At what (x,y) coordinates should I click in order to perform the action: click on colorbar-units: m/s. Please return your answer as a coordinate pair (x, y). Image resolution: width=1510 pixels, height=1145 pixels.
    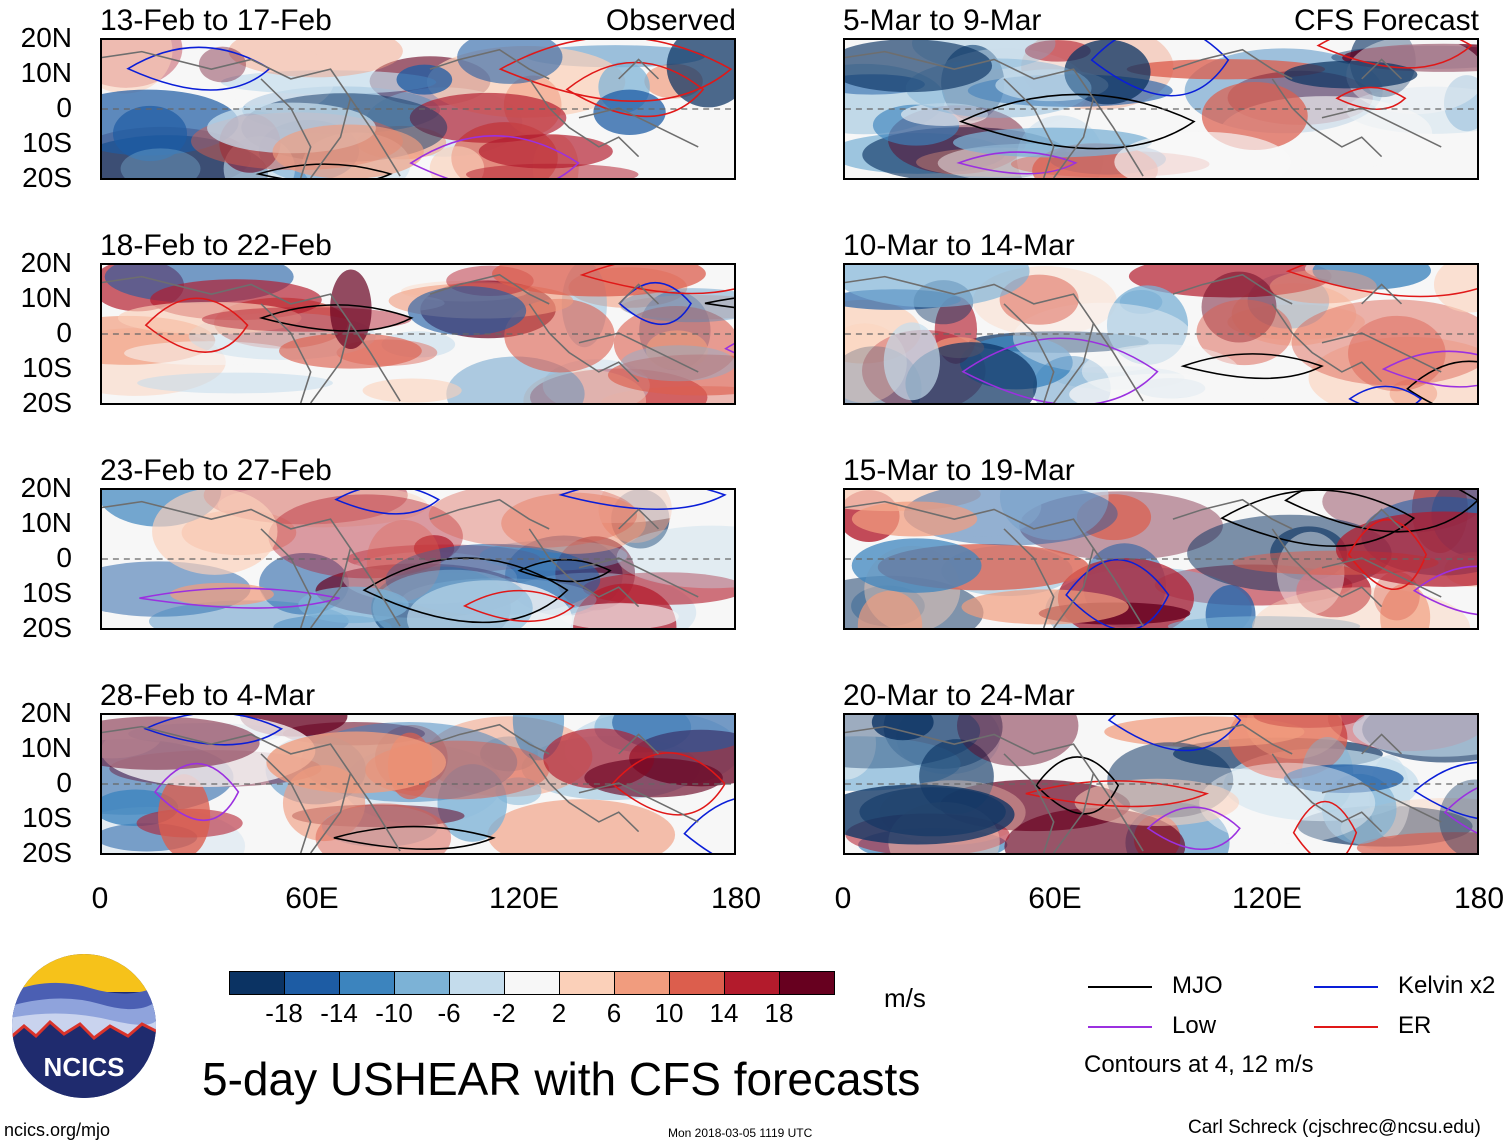
    Looking at the image, I should click on (905, 998).